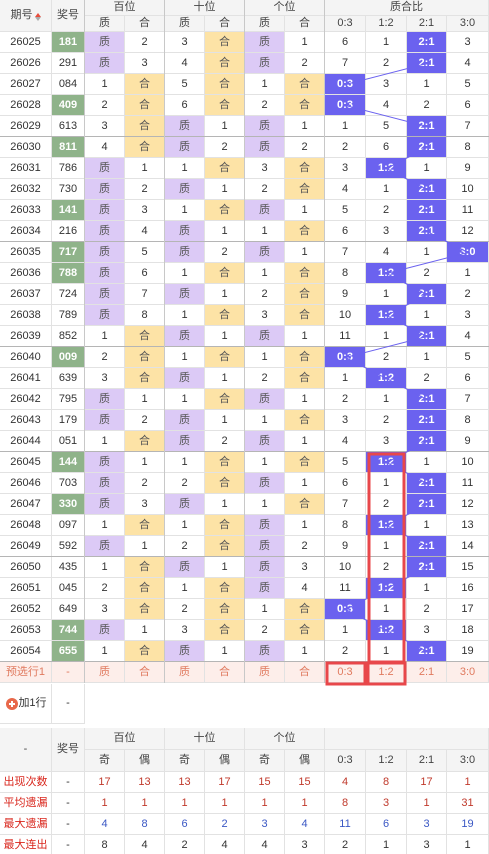  I want to click on add-row-button: 加1行, so click(26, 704).